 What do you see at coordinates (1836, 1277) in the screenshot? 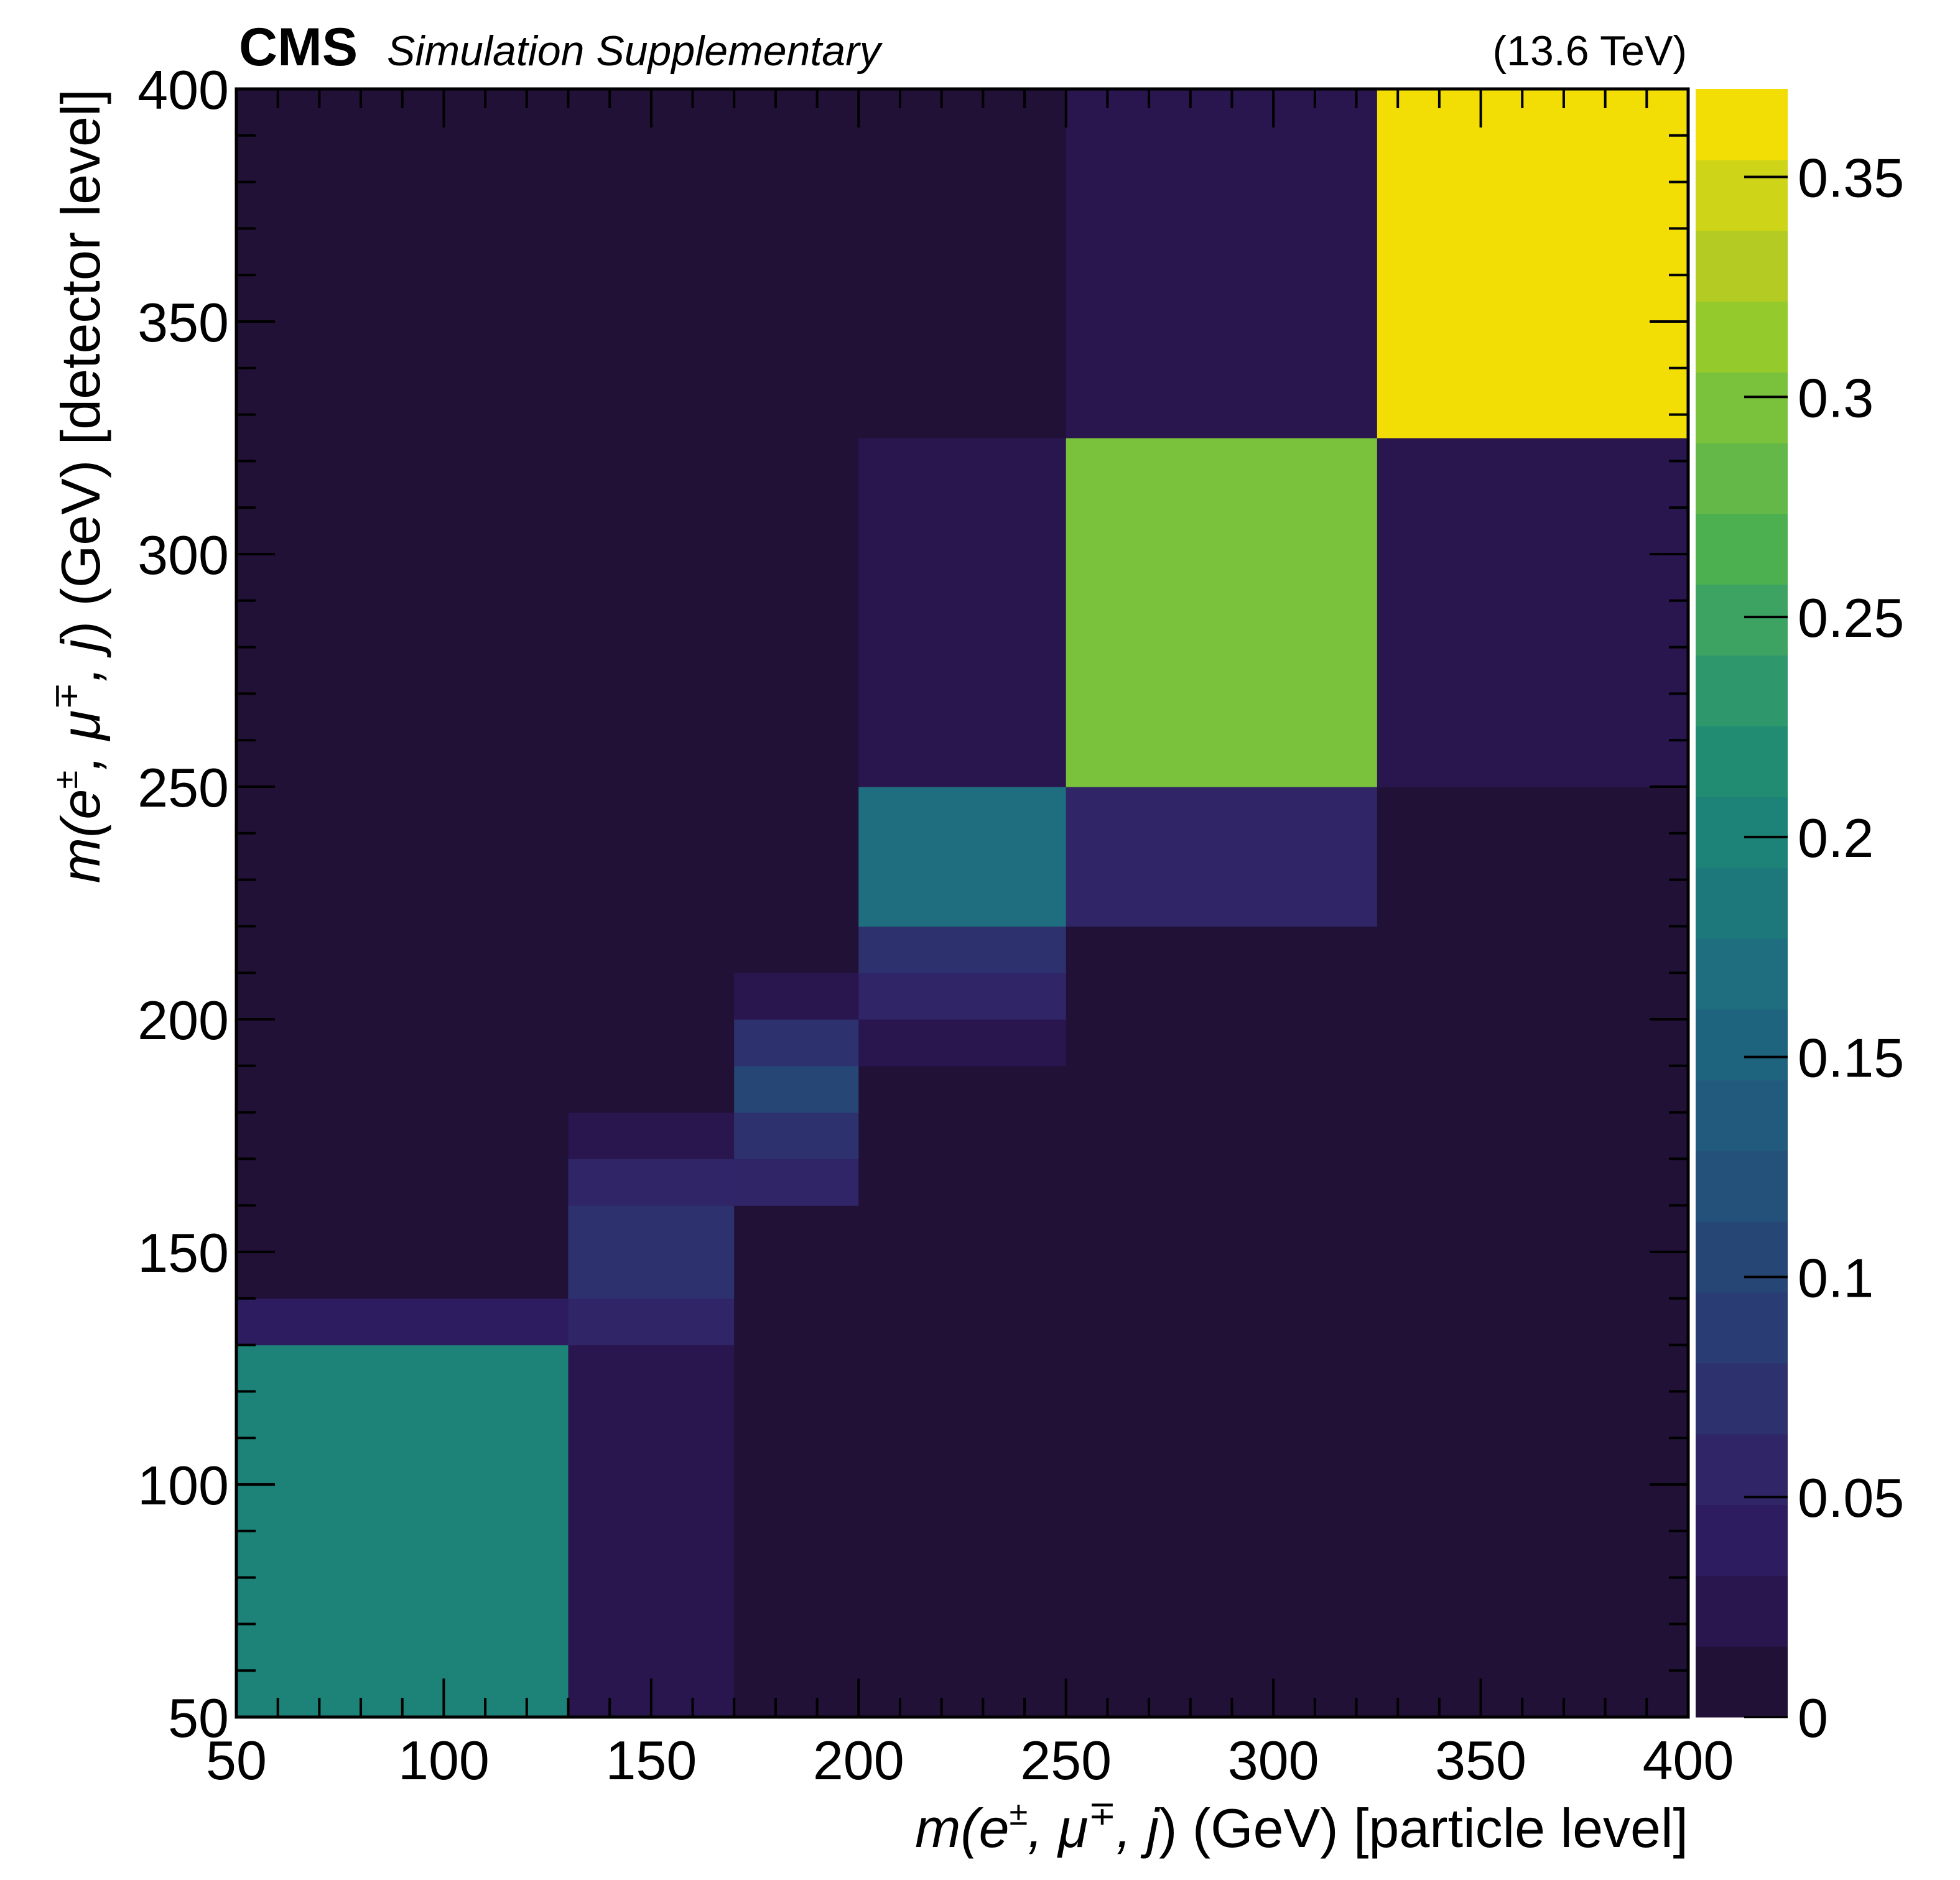
I see `colorbar-tick-label: 0.1` at bounding box center [1836, 1277].